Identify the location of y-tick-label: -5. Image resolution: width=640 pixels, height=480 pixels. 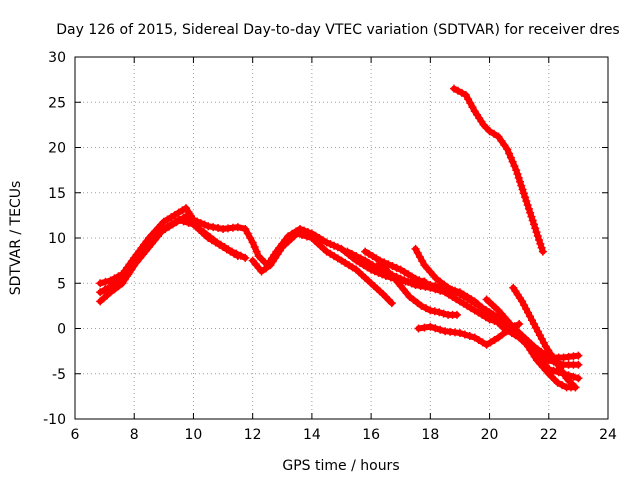
(59, 375).